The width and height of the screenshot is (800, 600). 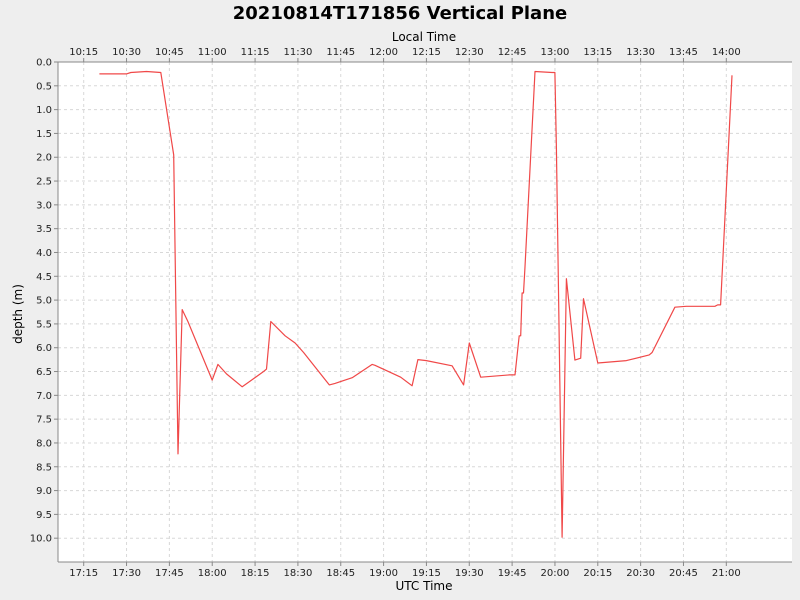 What do you see at coordinates (383, 52) in the screenshot?
I see `x-tick-label-local: 12:00` at bounding box center [383, 52].